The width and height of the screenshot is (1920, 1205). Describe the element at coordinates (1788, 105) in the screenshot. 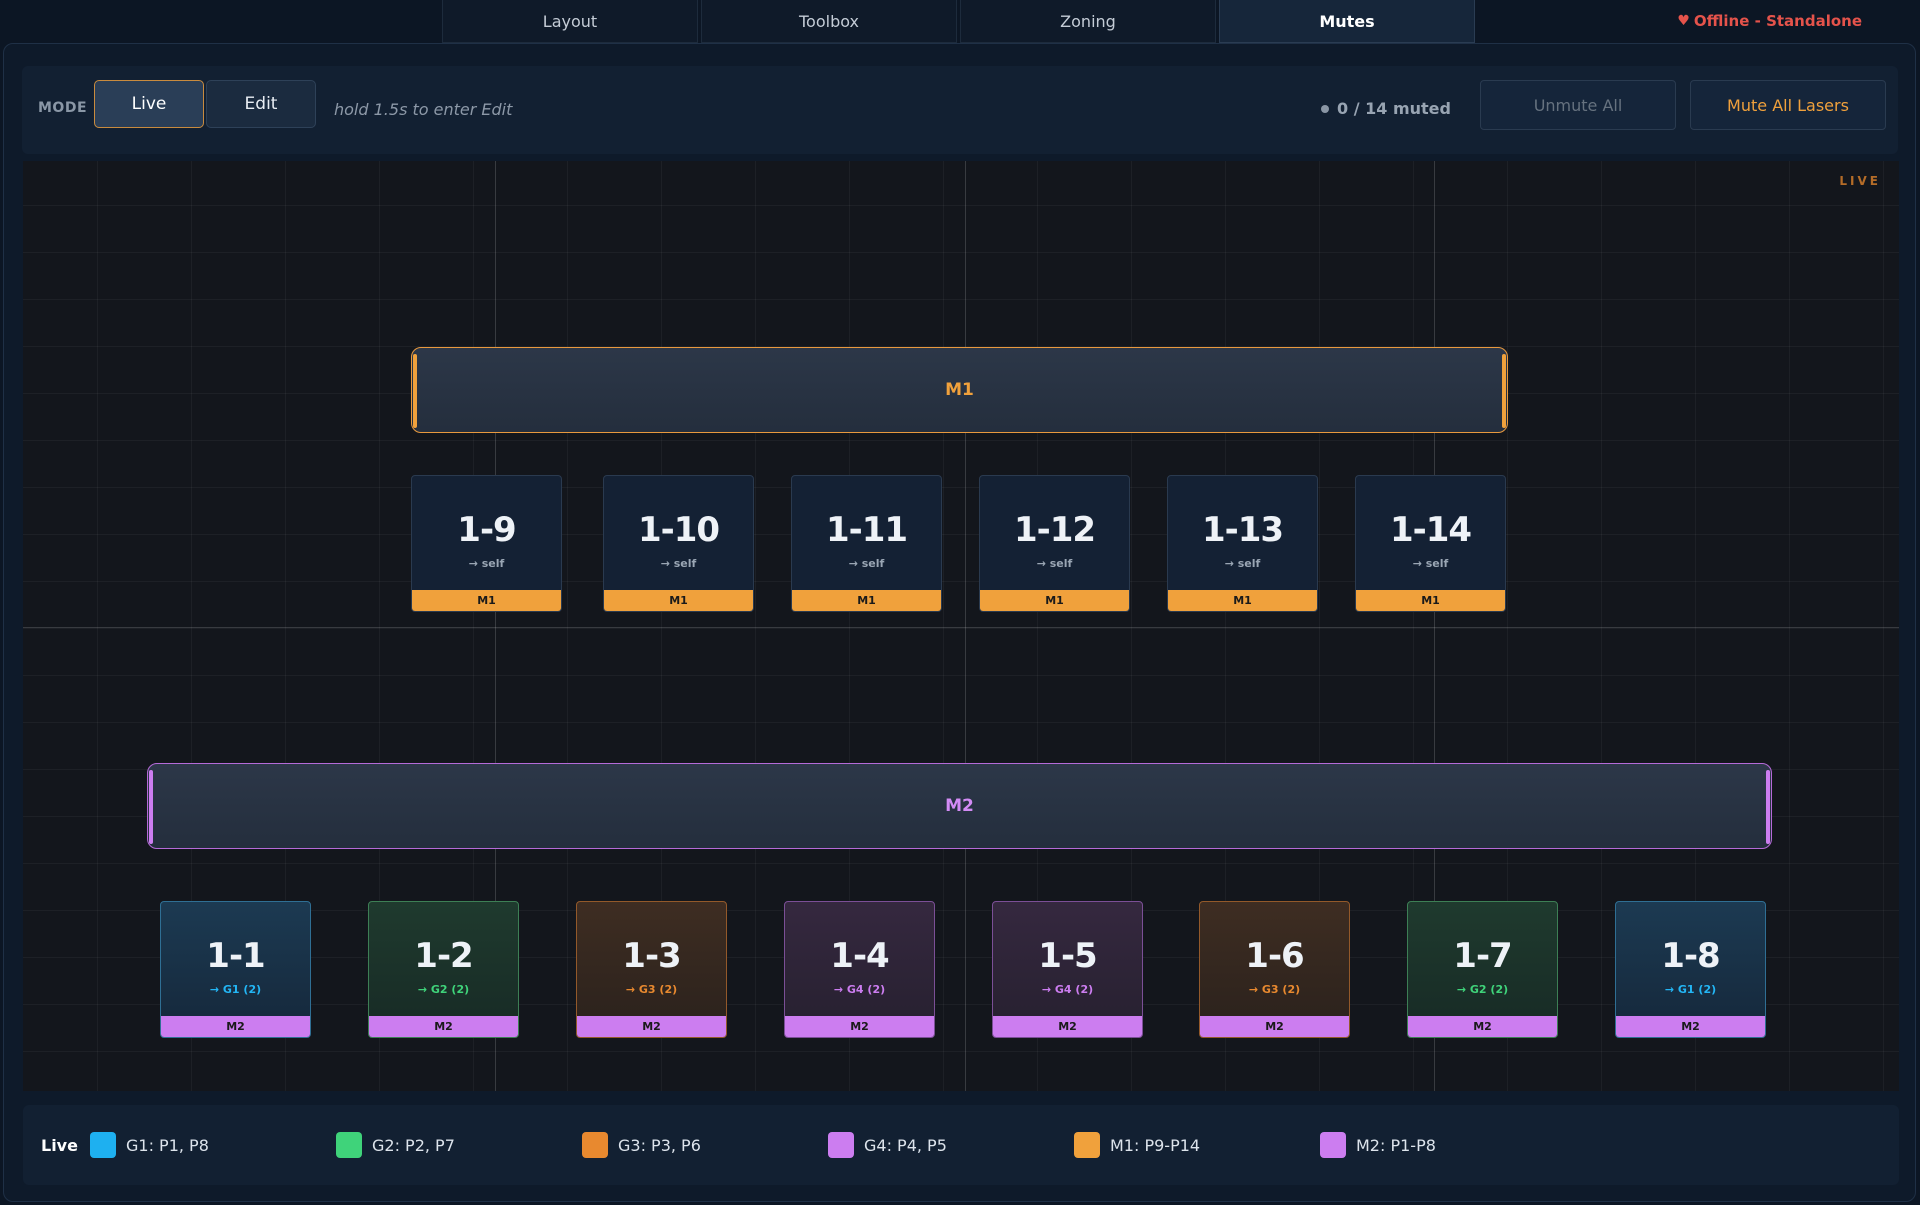

I see `mute-all-lasers-button: Mute All Lasers` at that location.